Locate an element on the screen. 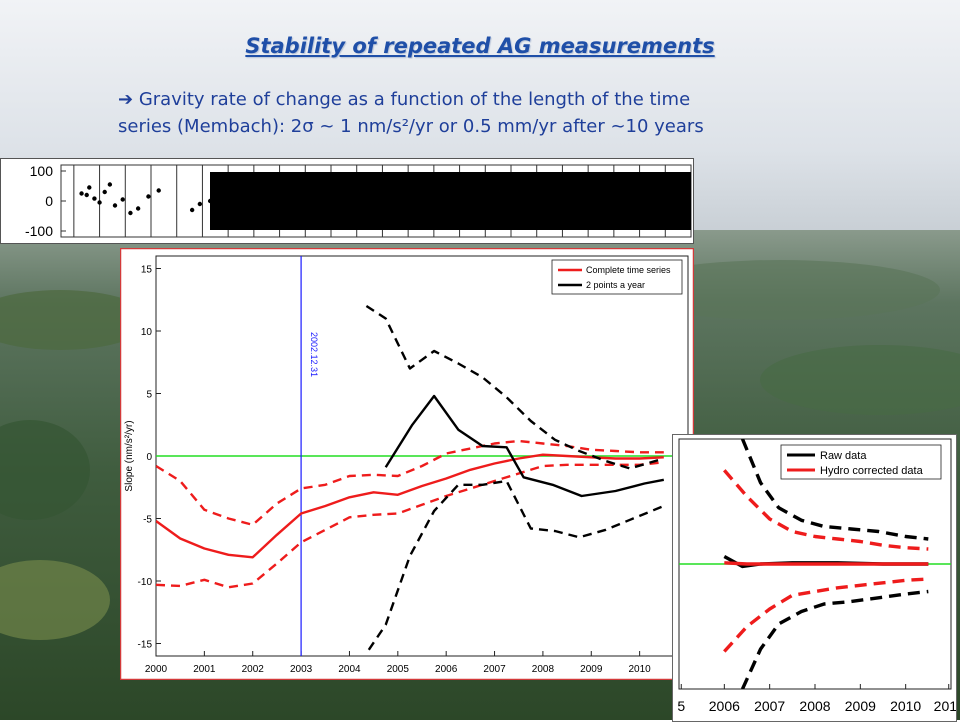 This screenshot has width=960, height=725. inset-series-raw-data-lower-2- is located at coordinates (834, 639).